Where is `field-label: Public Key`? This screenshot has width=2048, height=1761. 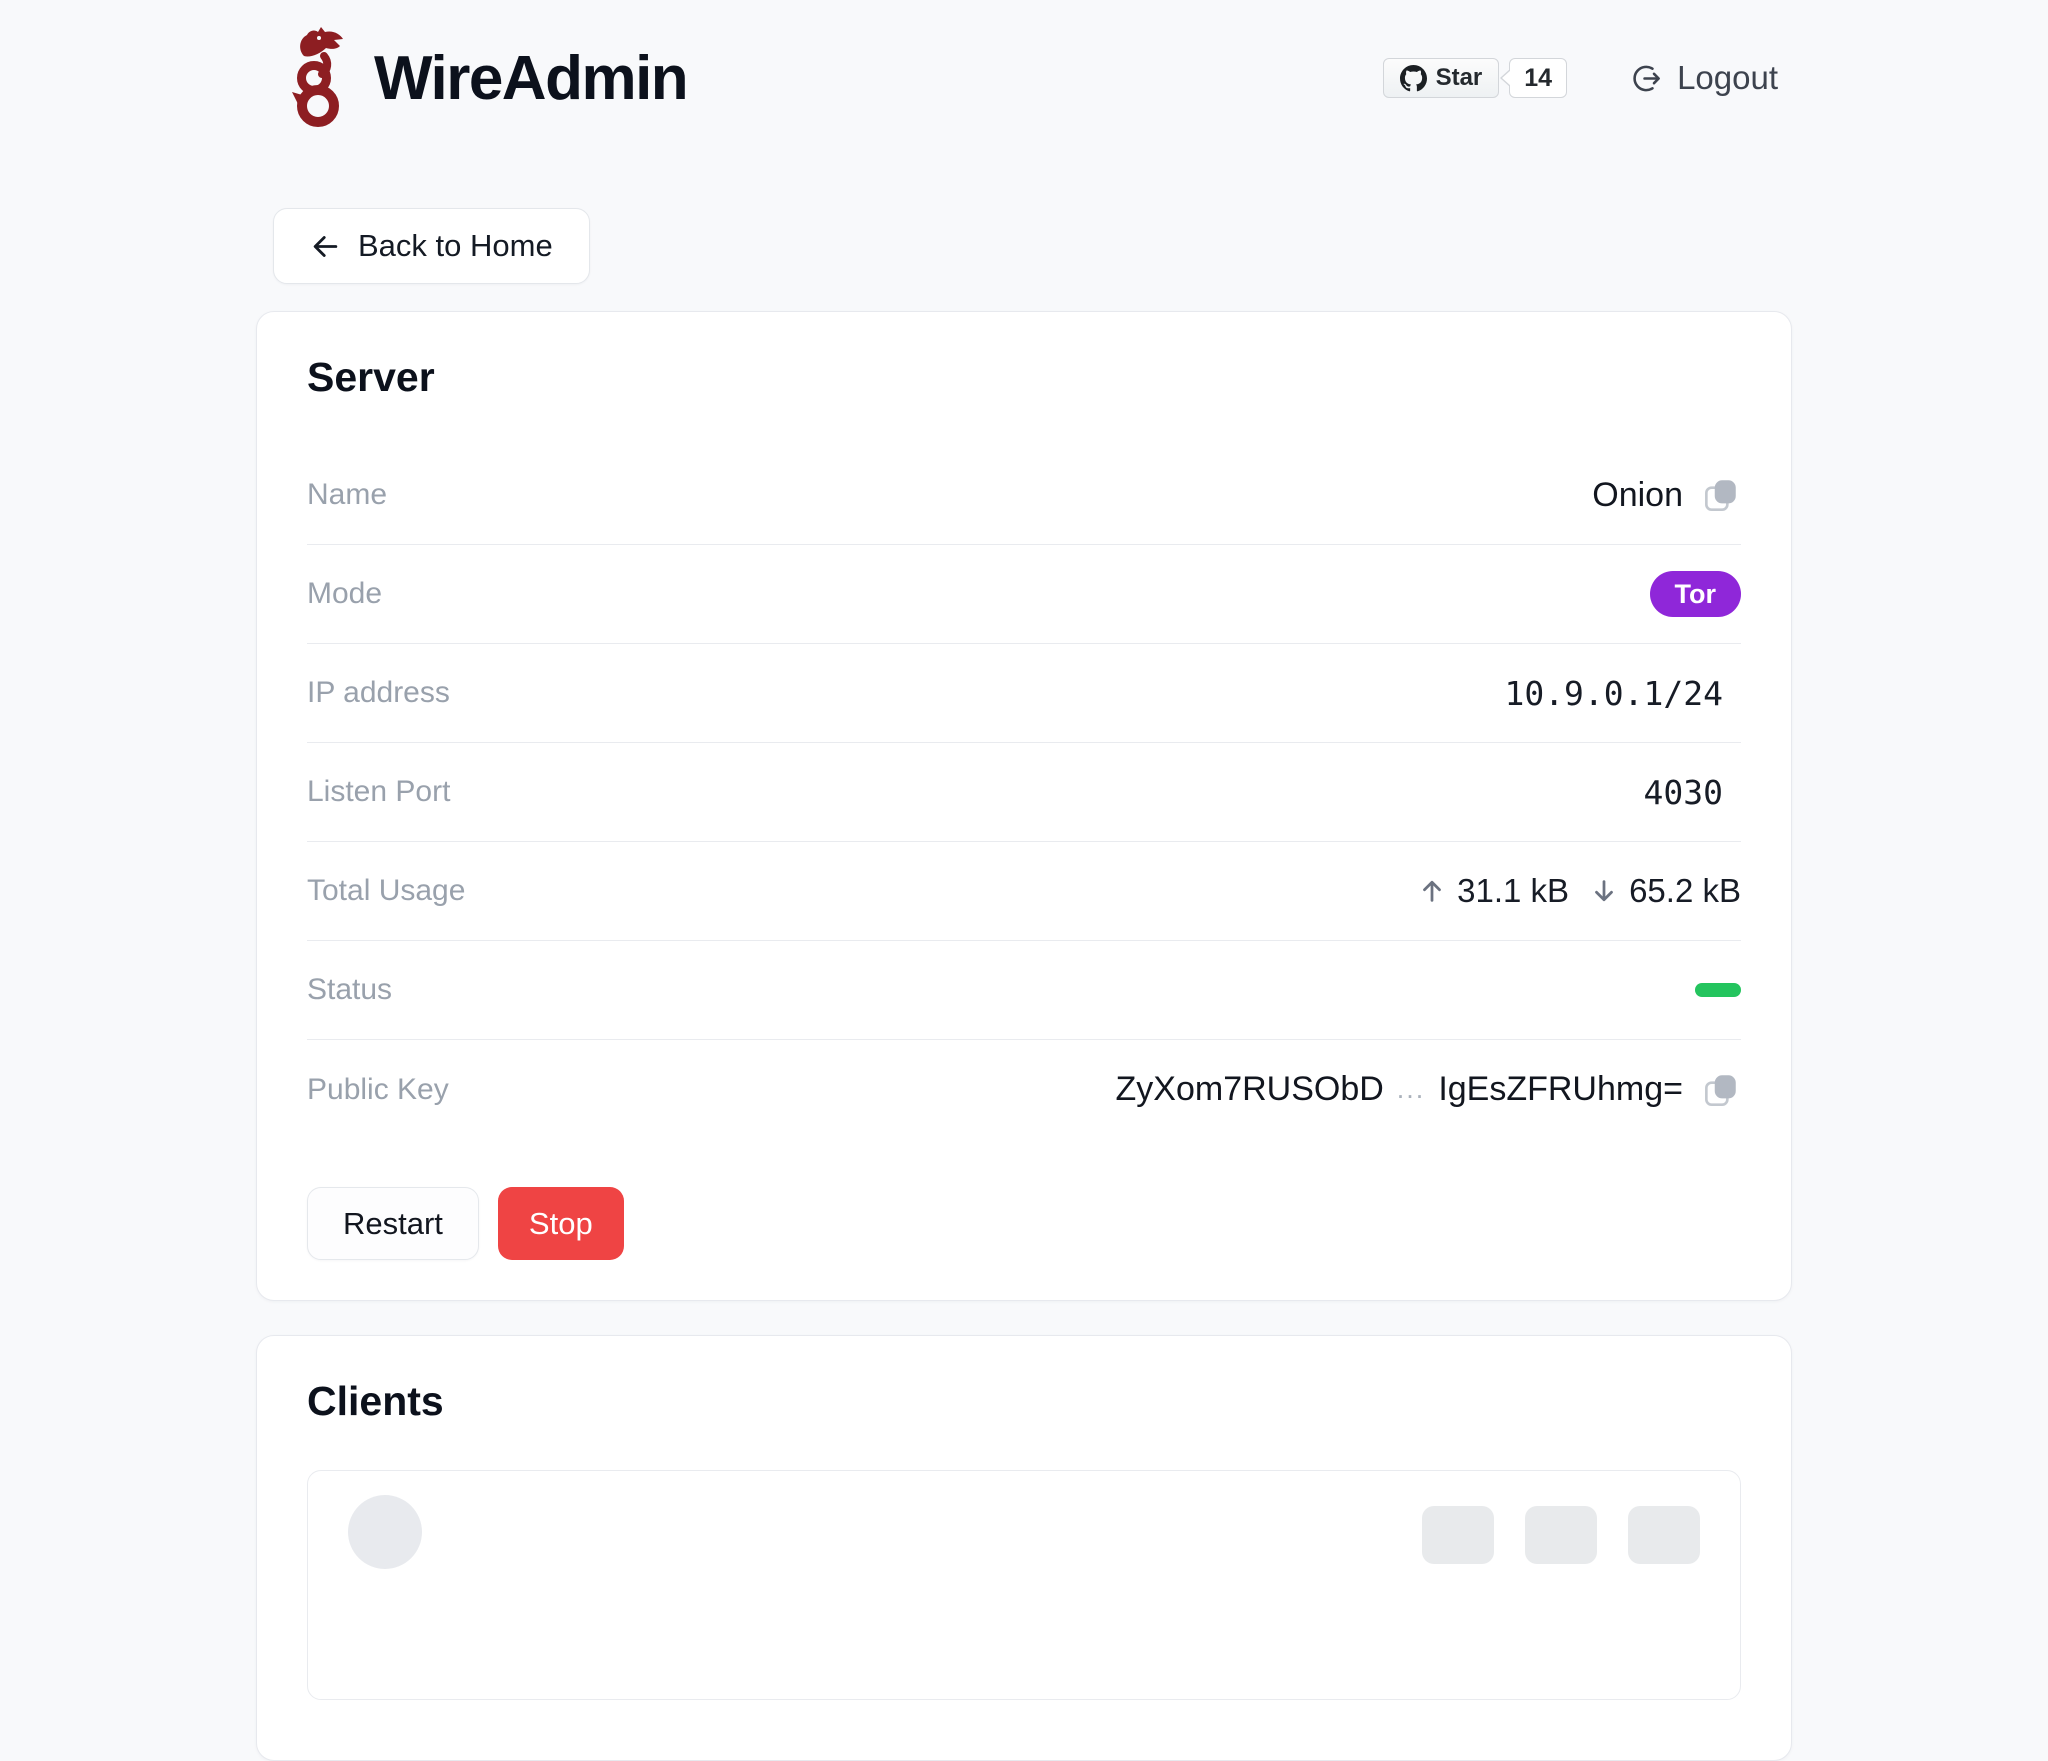
field-label: Public Key is located at coordinates (378, 1089).